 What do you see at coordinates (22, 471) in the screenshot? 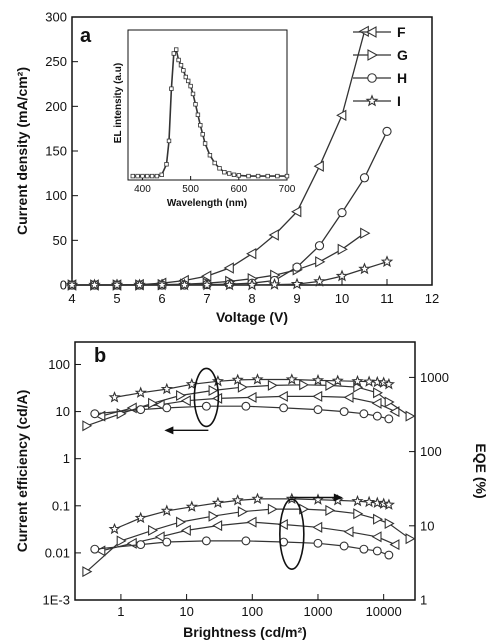
I see `panel-b-y-axis-label: Current efficiency (cd/A)` at bounding box center [22, 471].